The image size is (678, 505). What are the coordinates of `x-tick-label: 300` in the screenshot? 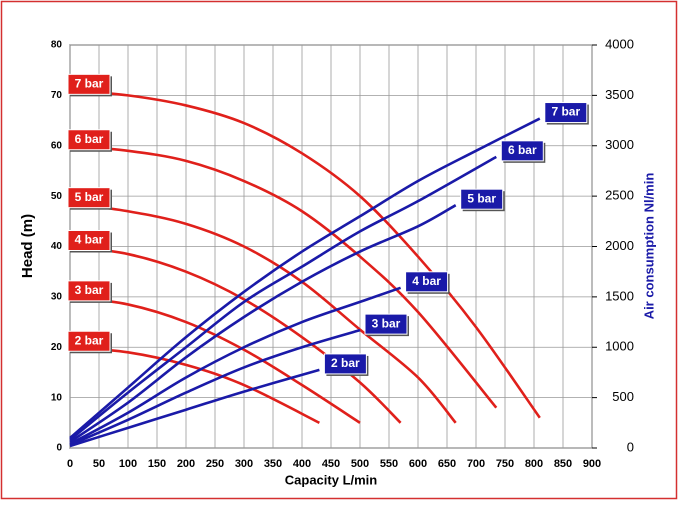 It's located at (244, 464).